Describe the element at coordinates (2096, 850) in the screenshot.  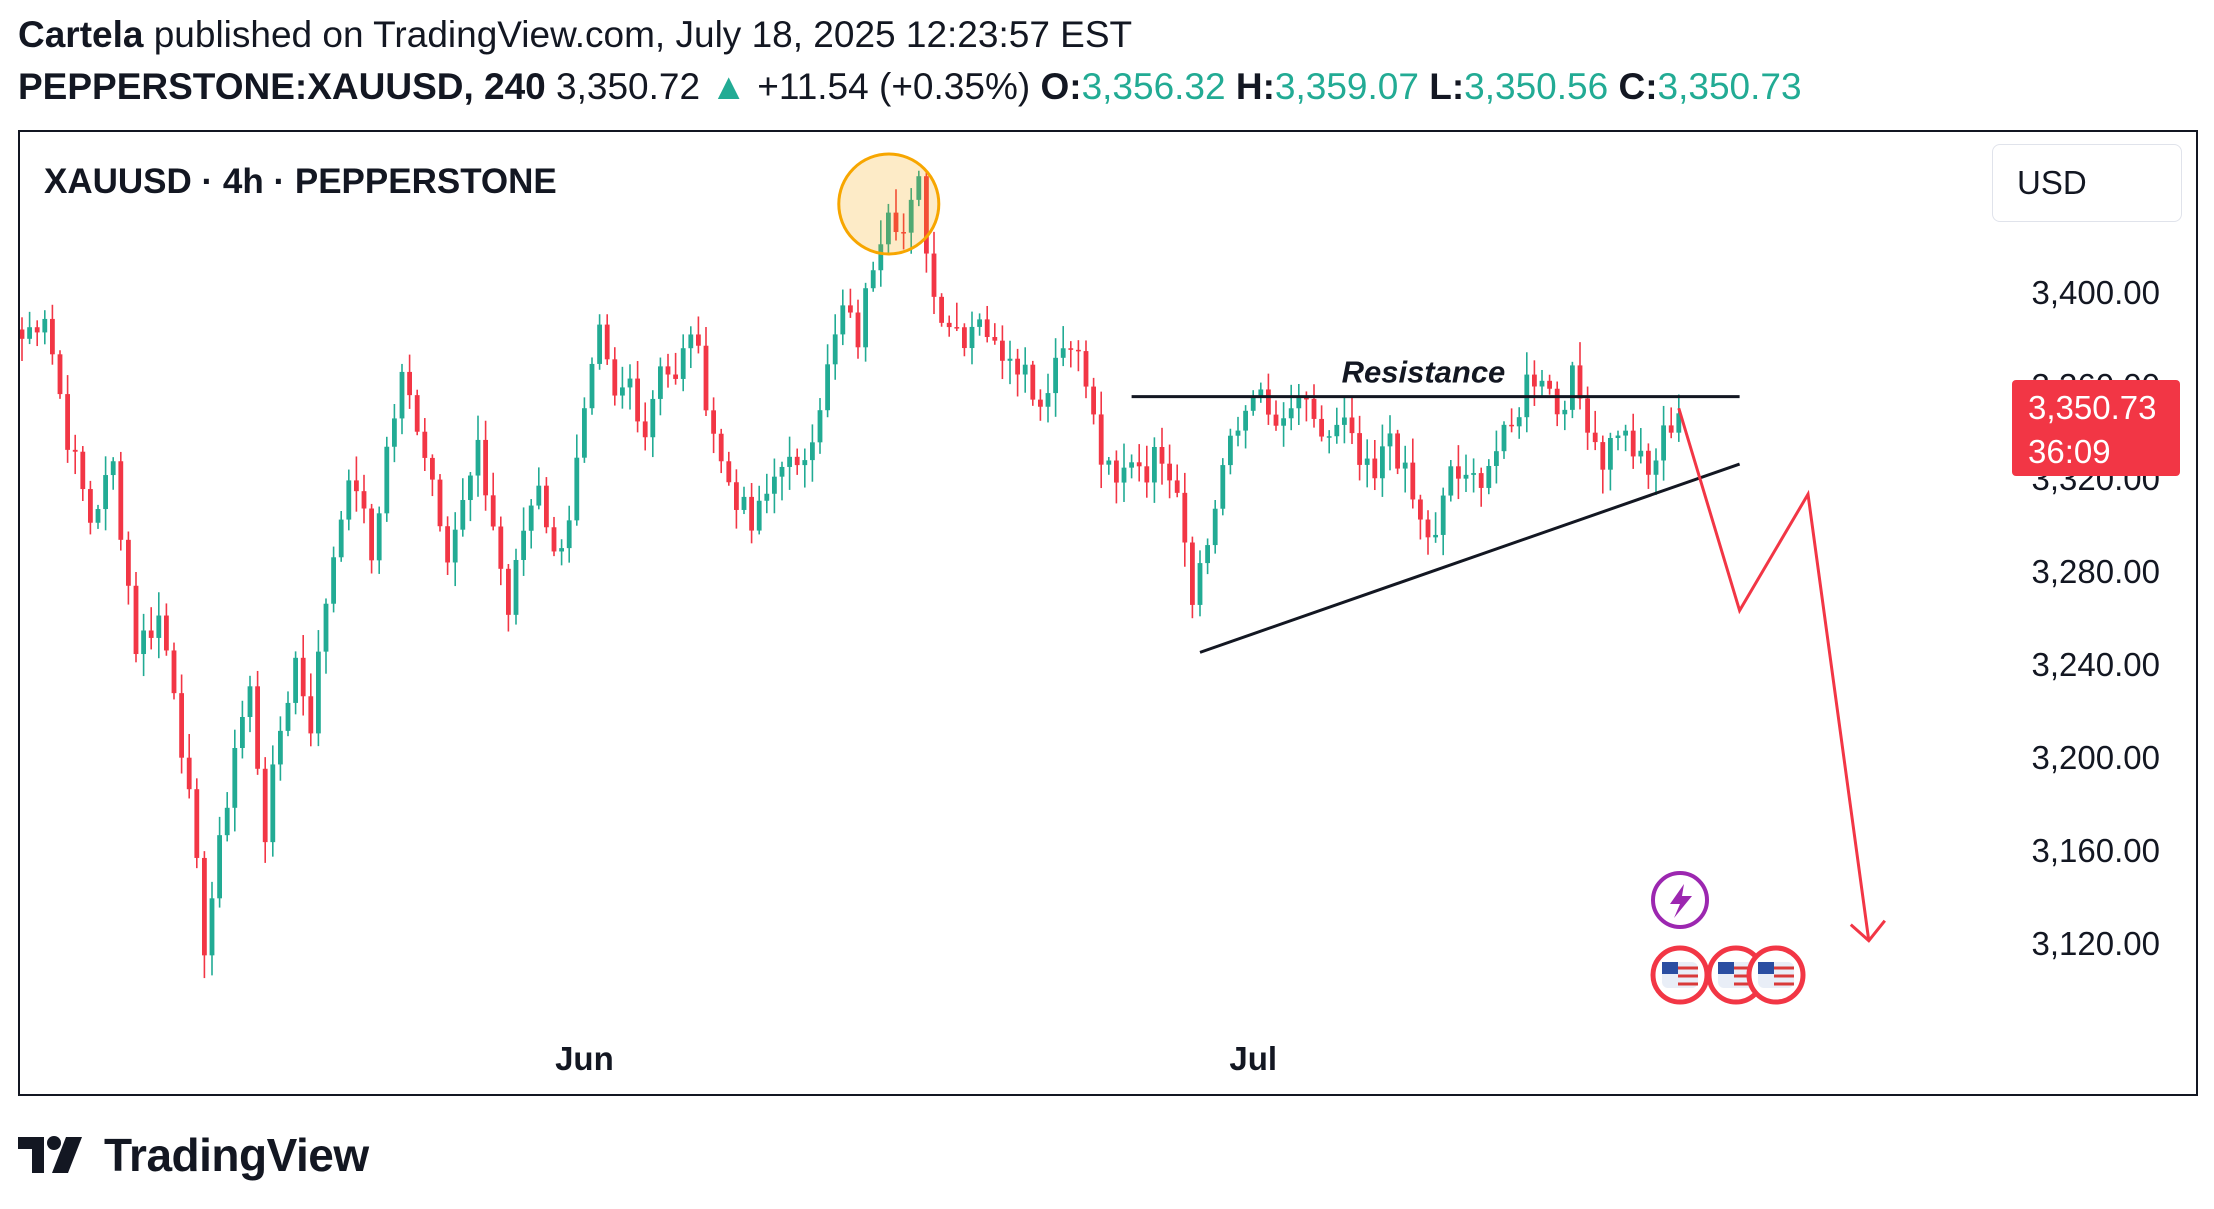
I see `y-tick-label: 3,160.00` at that location.